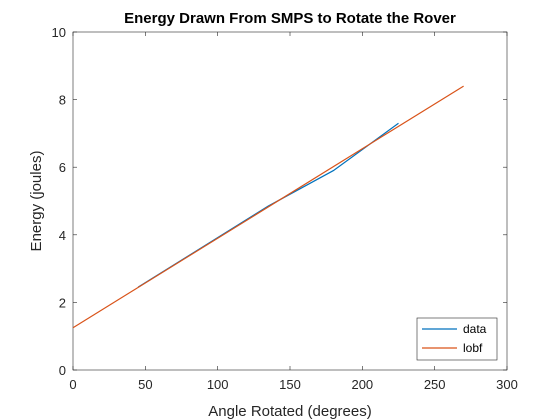  Describe the element at coordinates (62, 302) in the screenshot. I see `y-tick-label: 2` at that location.